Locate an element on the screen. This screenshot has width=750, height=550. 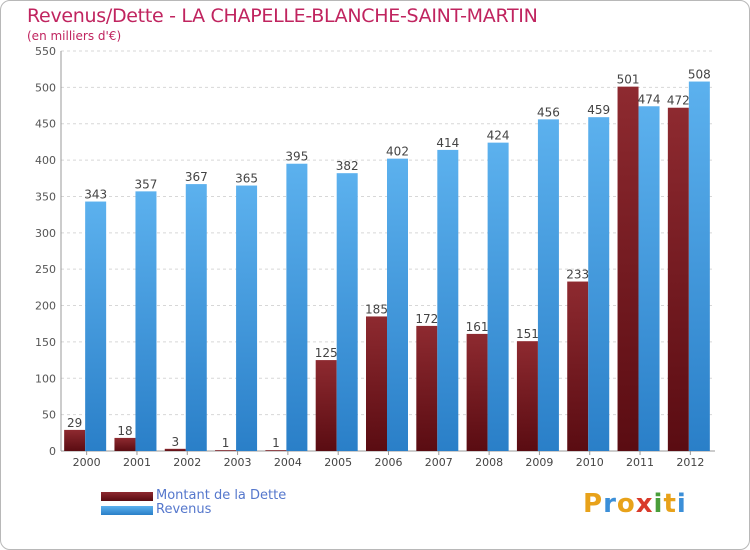
proxiti-logo: Proxiti is located at coordinates (635, 504).